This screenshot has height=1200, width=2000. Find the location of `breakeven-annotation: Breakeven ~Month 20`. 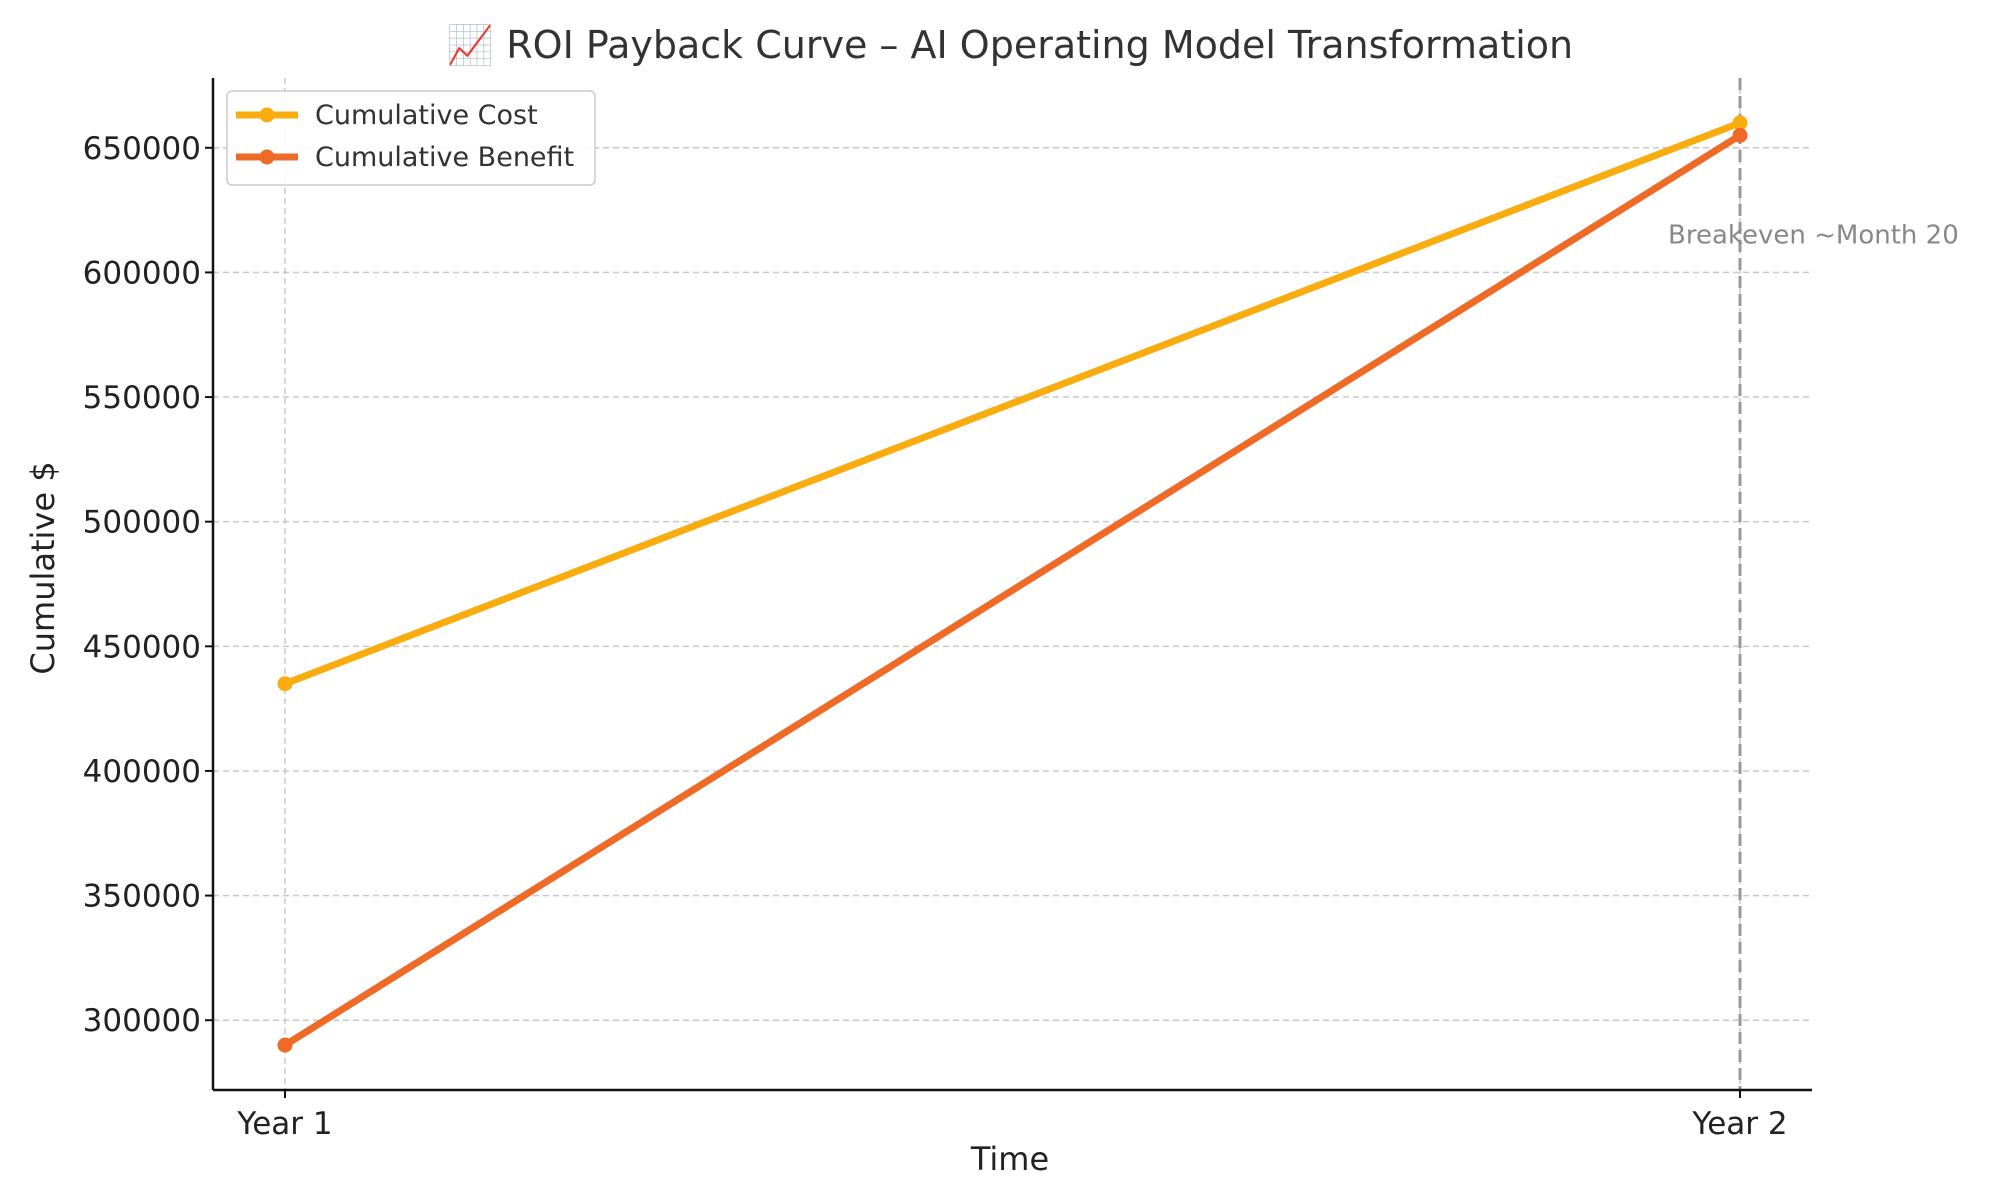

breakeven-annotation: Breakeven ~Month 20 is located at coordinates (1813, 235).